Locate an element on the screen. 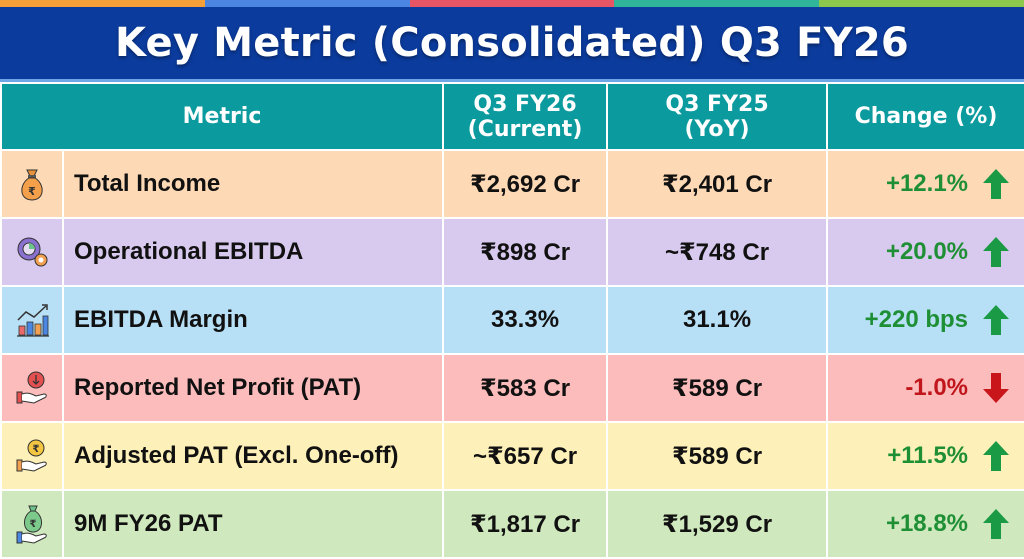  change-cell: +220 bps is located at coordinates (925, 320).